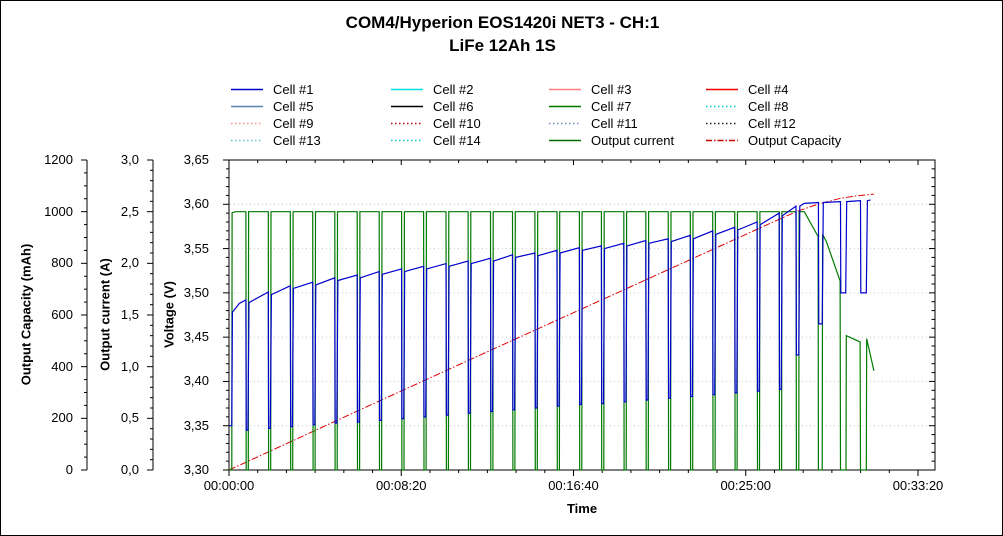 The width and height of the screenshot is (1003, 536). What do you see at coordinates (453, 89) in the screenshot?
I see `legend-label: Cell #2` at bounding box center [453, 89].